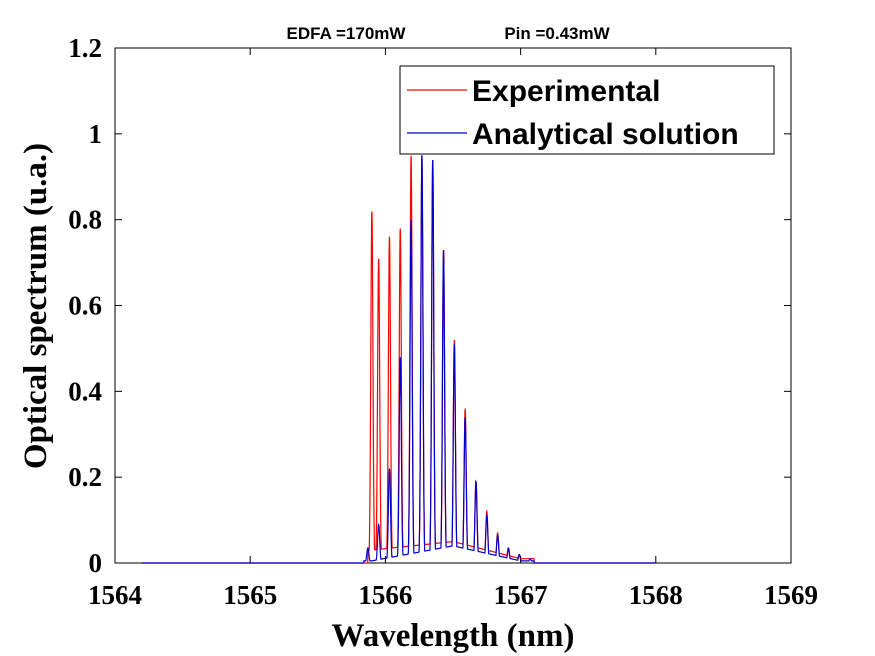 The width and height of the screenshot is (875, 656). Describe the element at coordinates (453, 636) in the screenshot. I see `x-axis-label: Wavelength (nm)` at that location.